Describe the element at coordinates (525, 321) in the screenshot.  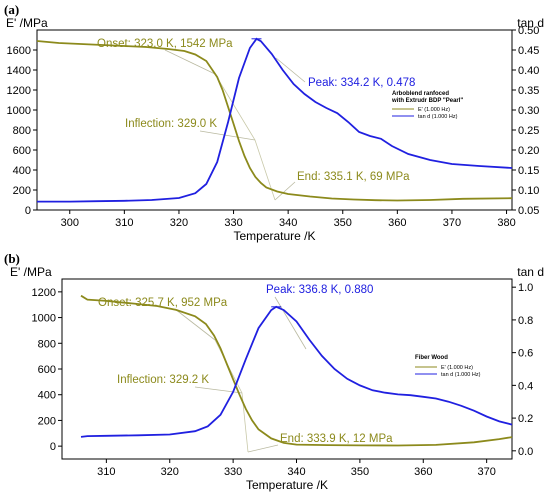
I see `y-right-tick-label: 0.8` at that location.